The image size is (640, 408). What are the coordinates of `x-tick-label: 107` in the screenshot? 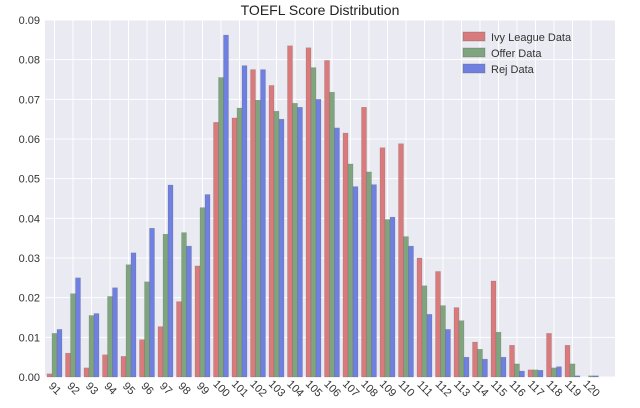 It's located at (350, 388).